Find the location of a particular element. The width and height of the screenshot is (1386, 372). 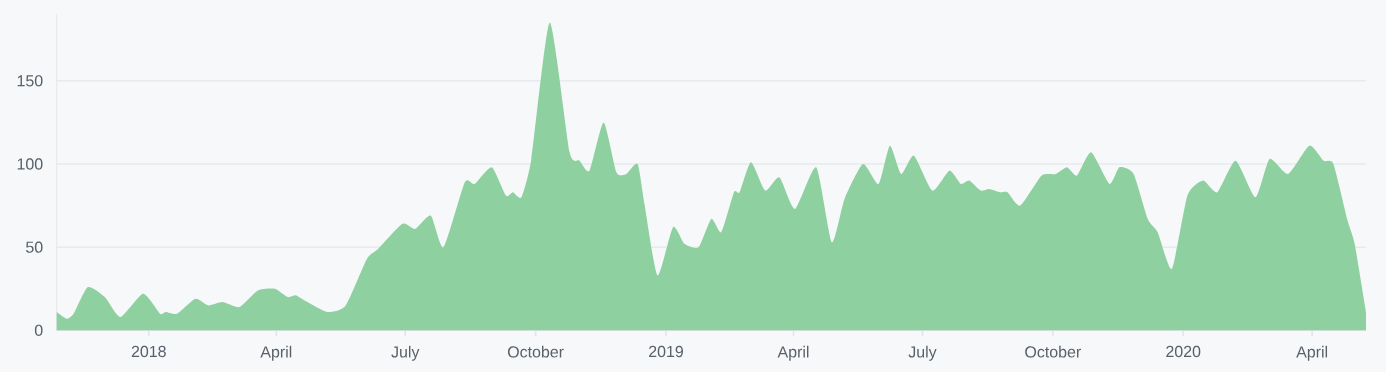

x-tick-label: 2019 is located at coordinates (666, 351).